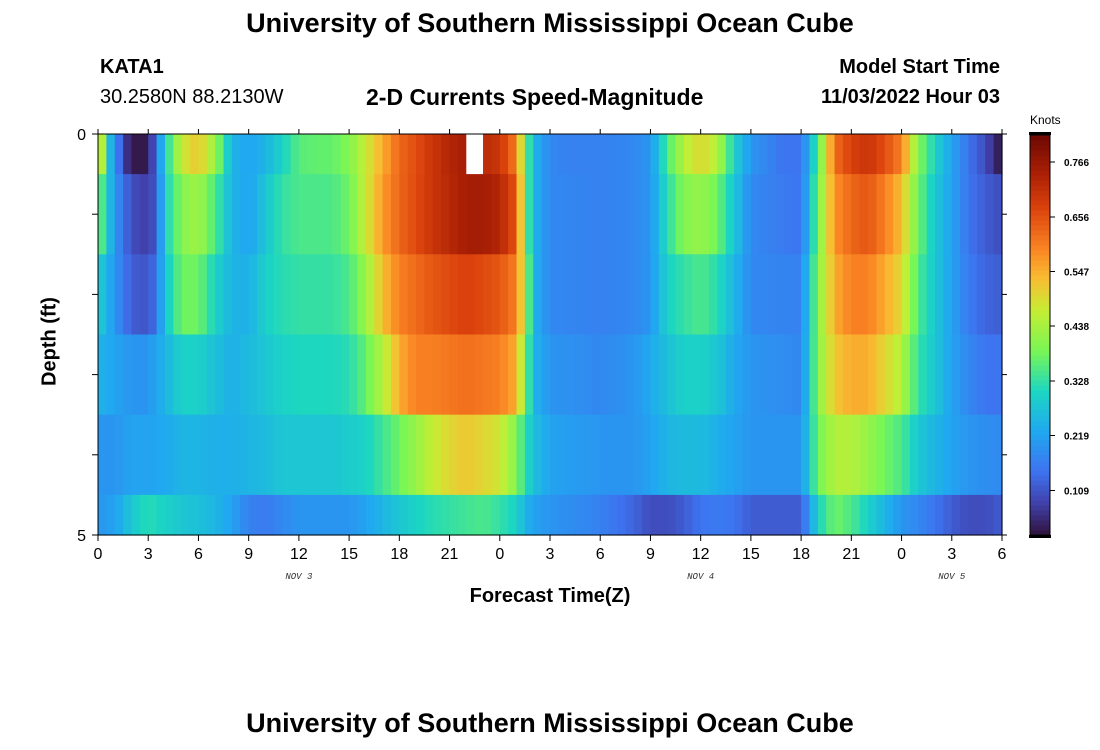 This screenshot has height=750, width=1100. Describe the element at coordinates (1076, 163) in the screenshot. I see `colorbar-tick-label: 0.766` at that location.